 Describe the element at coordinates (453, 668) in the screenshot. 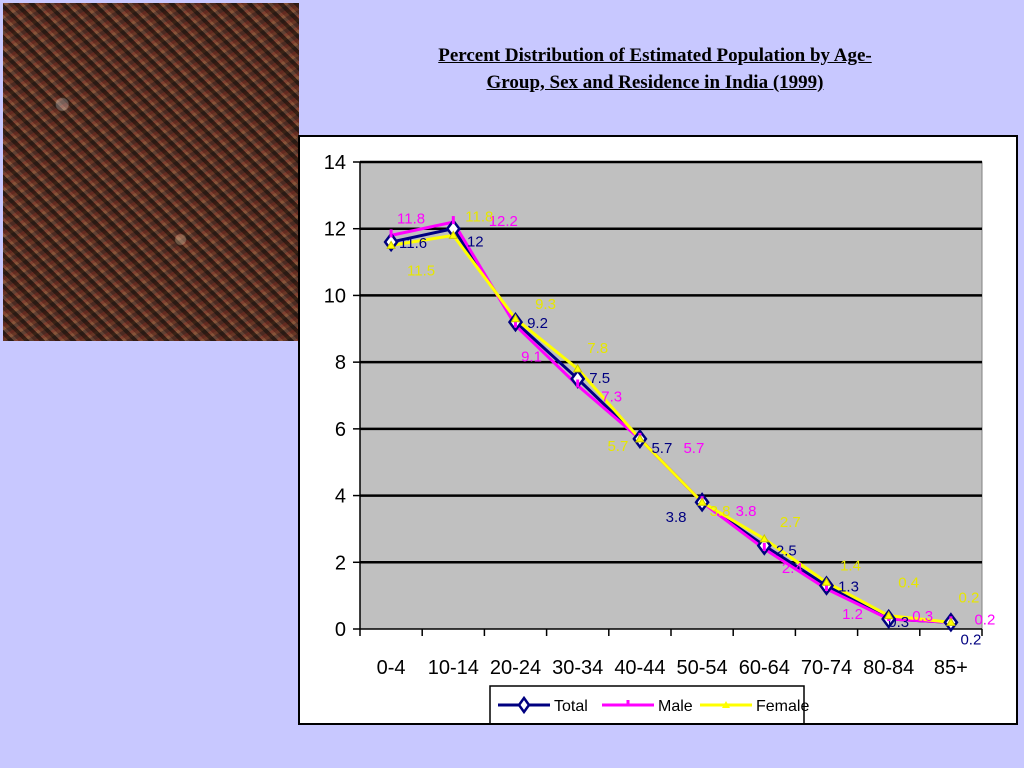

I see `x-tick-label: 10-14` at that location.